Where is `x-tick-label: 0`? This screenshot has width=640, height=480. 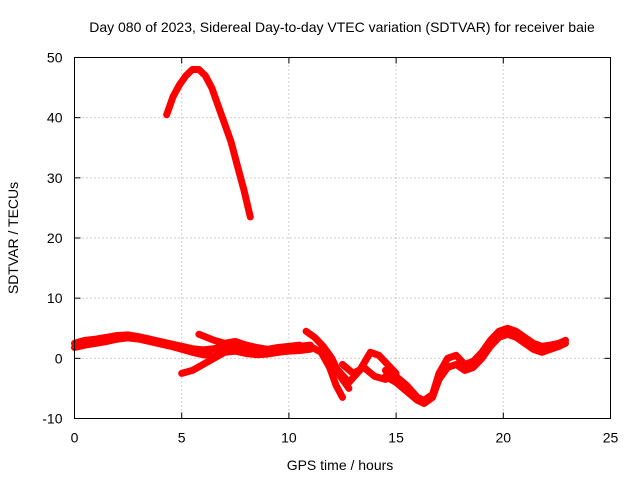 x-tick-label: 0 is located at coordinates (75, 438).